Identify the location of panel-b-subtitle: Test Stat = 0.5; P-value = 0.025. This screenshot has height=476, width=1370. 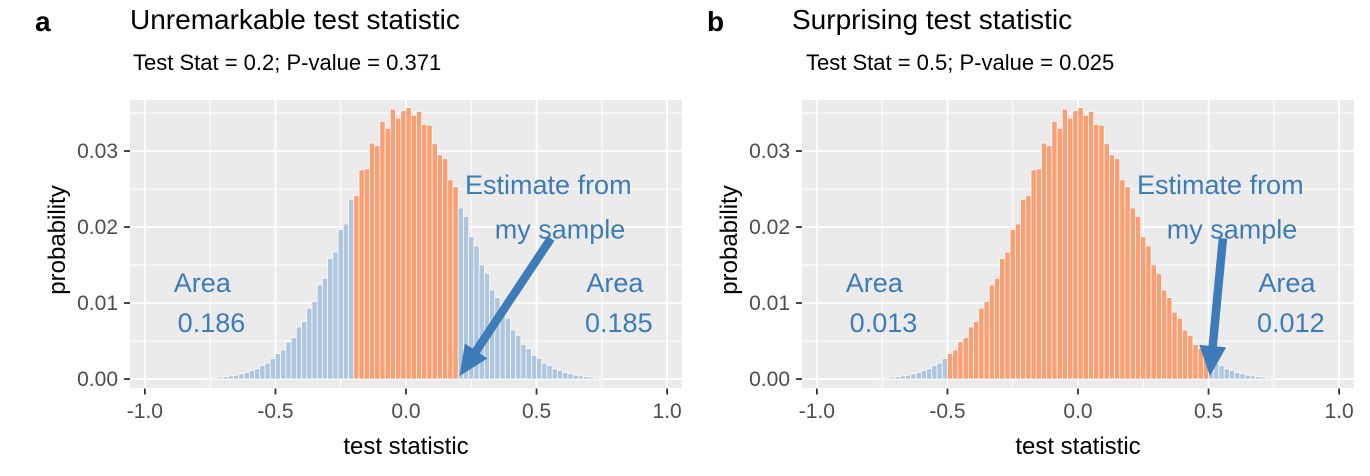
(960, 62).